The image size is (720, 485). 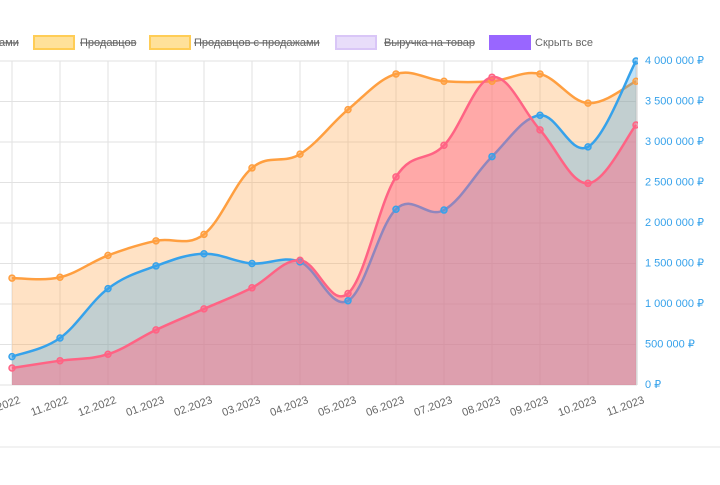 I want to click on x-tick-label: 03.2023, so click(x=241, y=406).